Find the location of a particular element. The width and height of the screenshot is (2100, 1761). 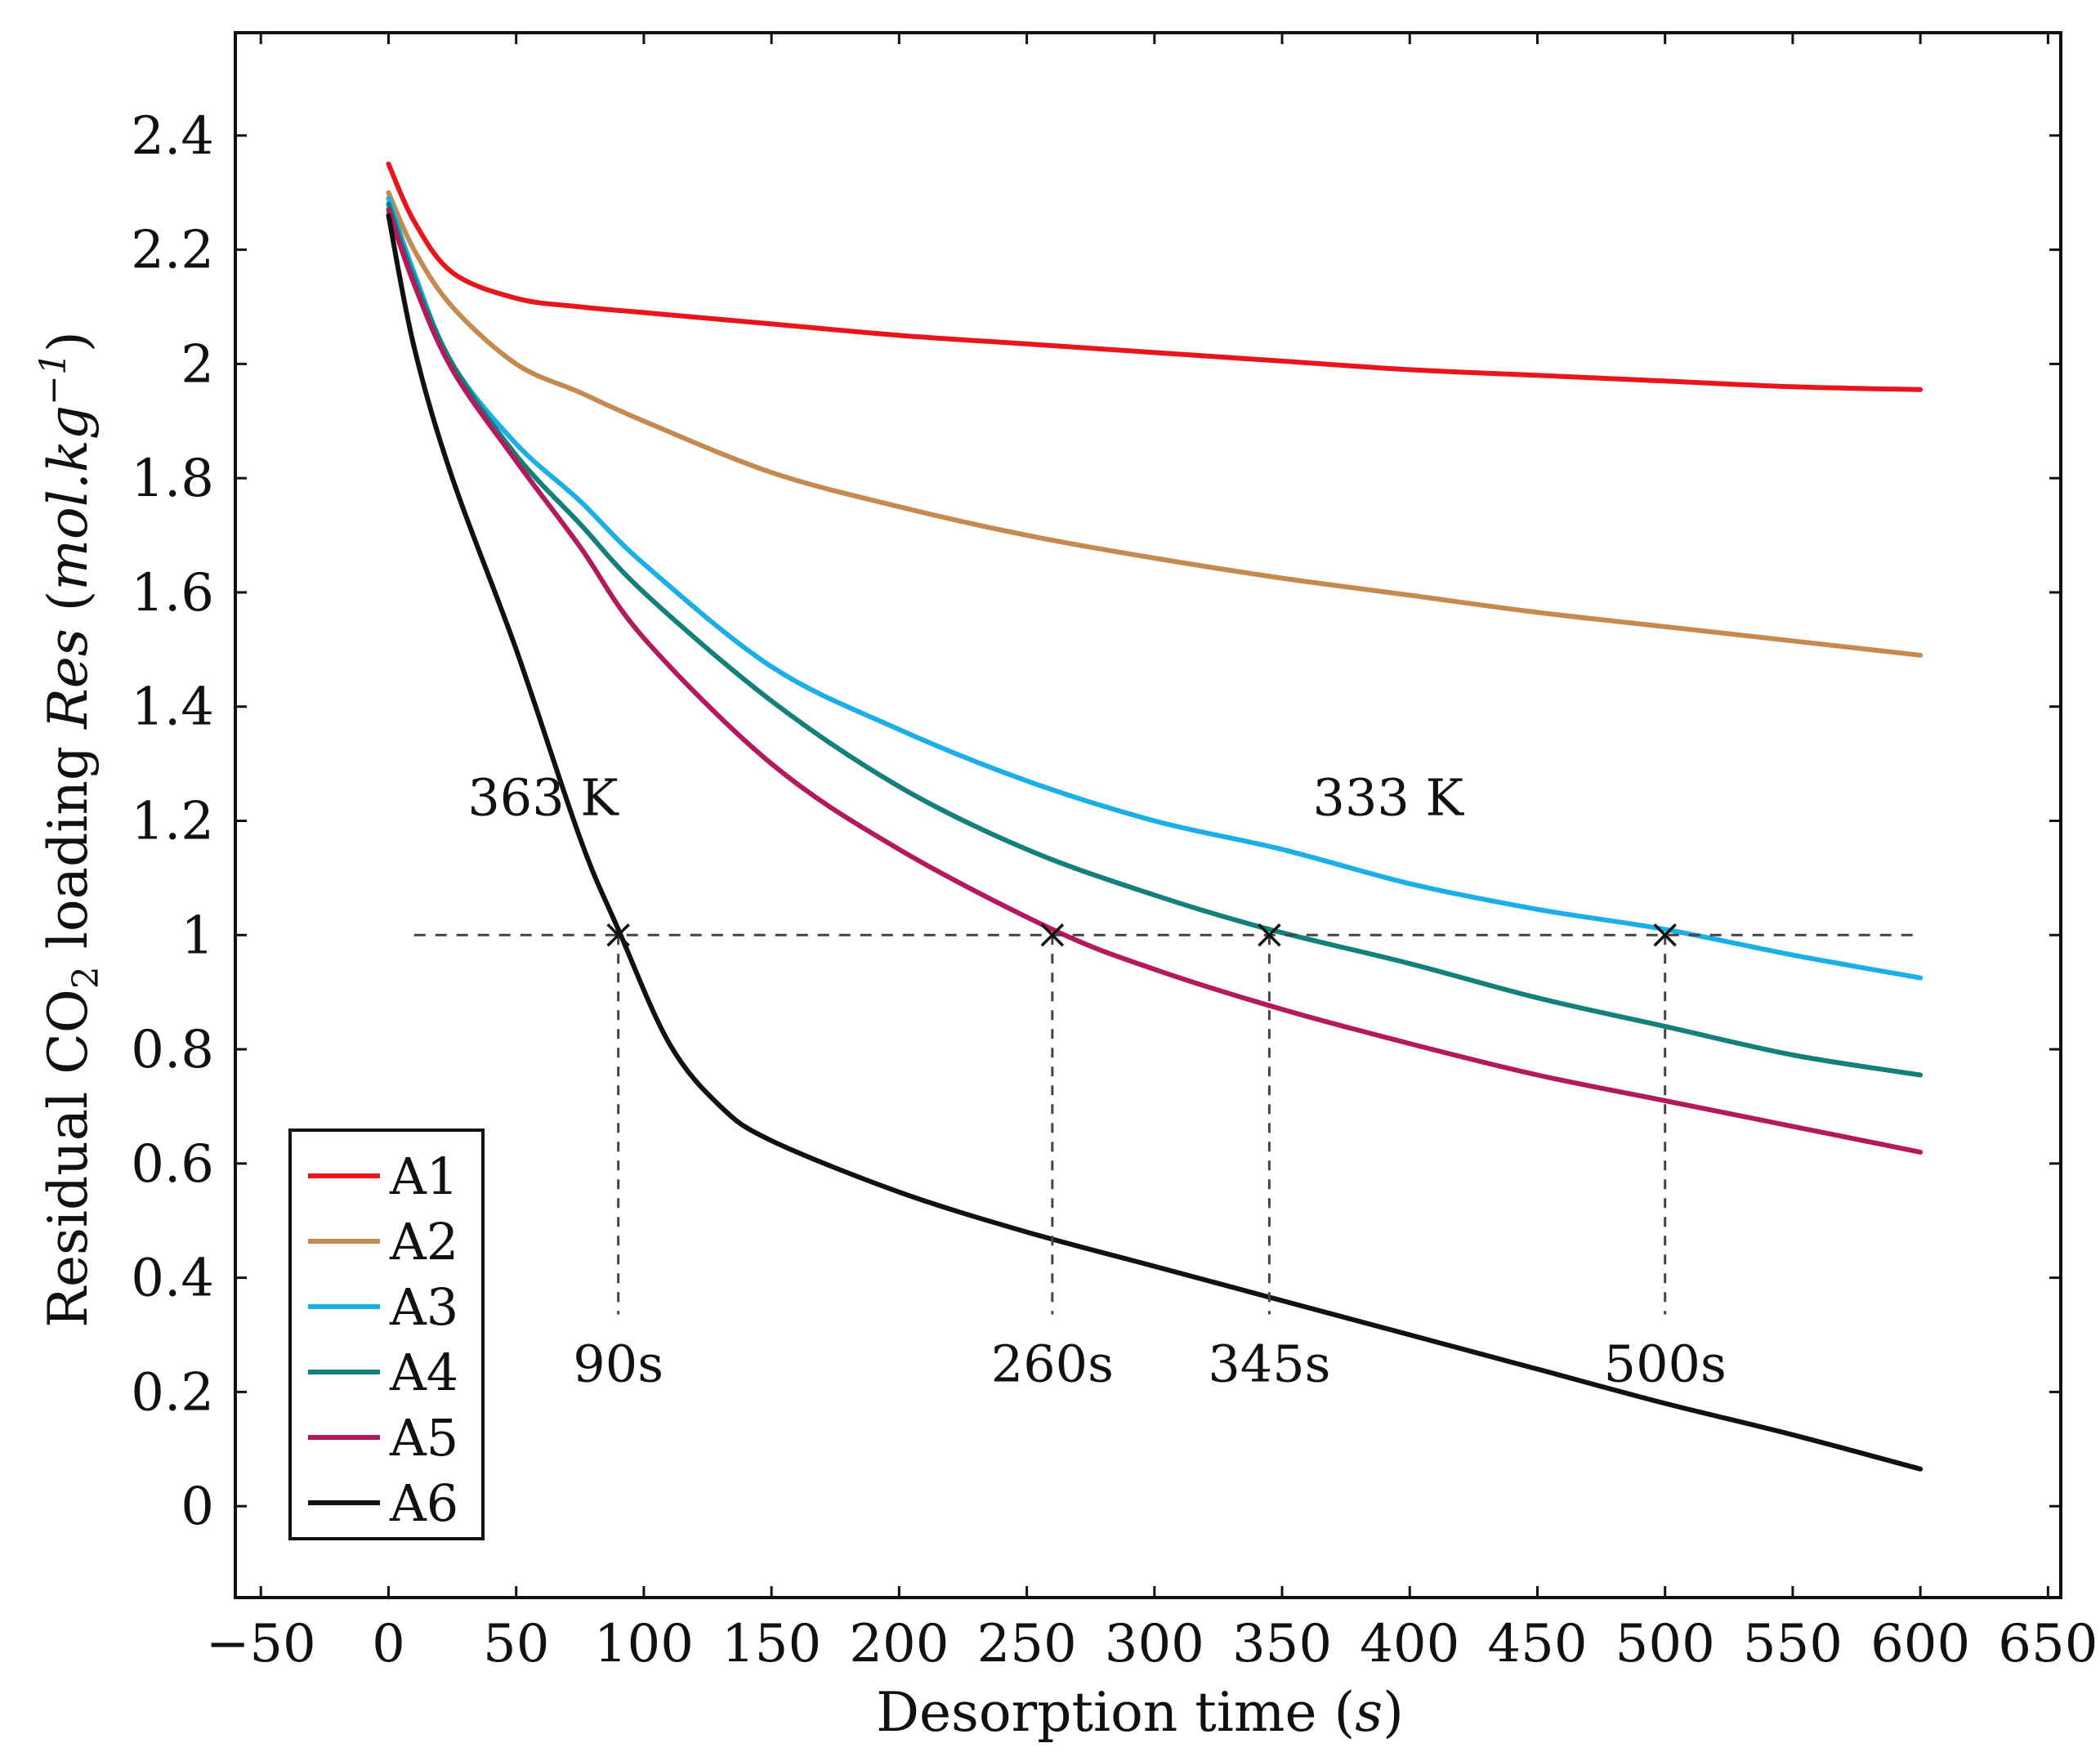

y-tick-label: 1.6 is located at coordinates (172, 593).